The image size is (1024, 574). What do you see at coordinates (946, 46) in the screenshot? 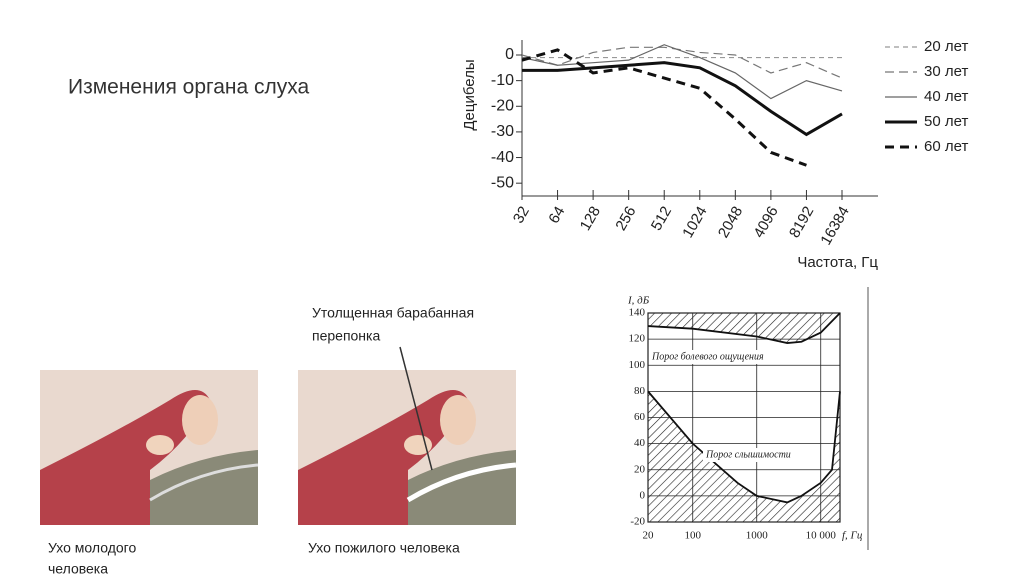
I see `legend-label: 20 лет` at bounding box center [946, 46].